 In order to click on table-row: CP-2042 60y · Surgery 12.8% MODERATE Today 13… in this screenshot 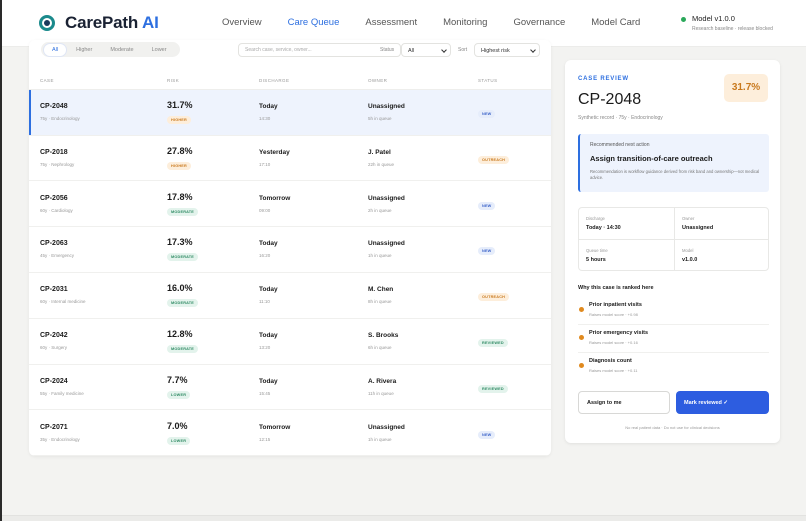, I will do `click(290, 342)`.